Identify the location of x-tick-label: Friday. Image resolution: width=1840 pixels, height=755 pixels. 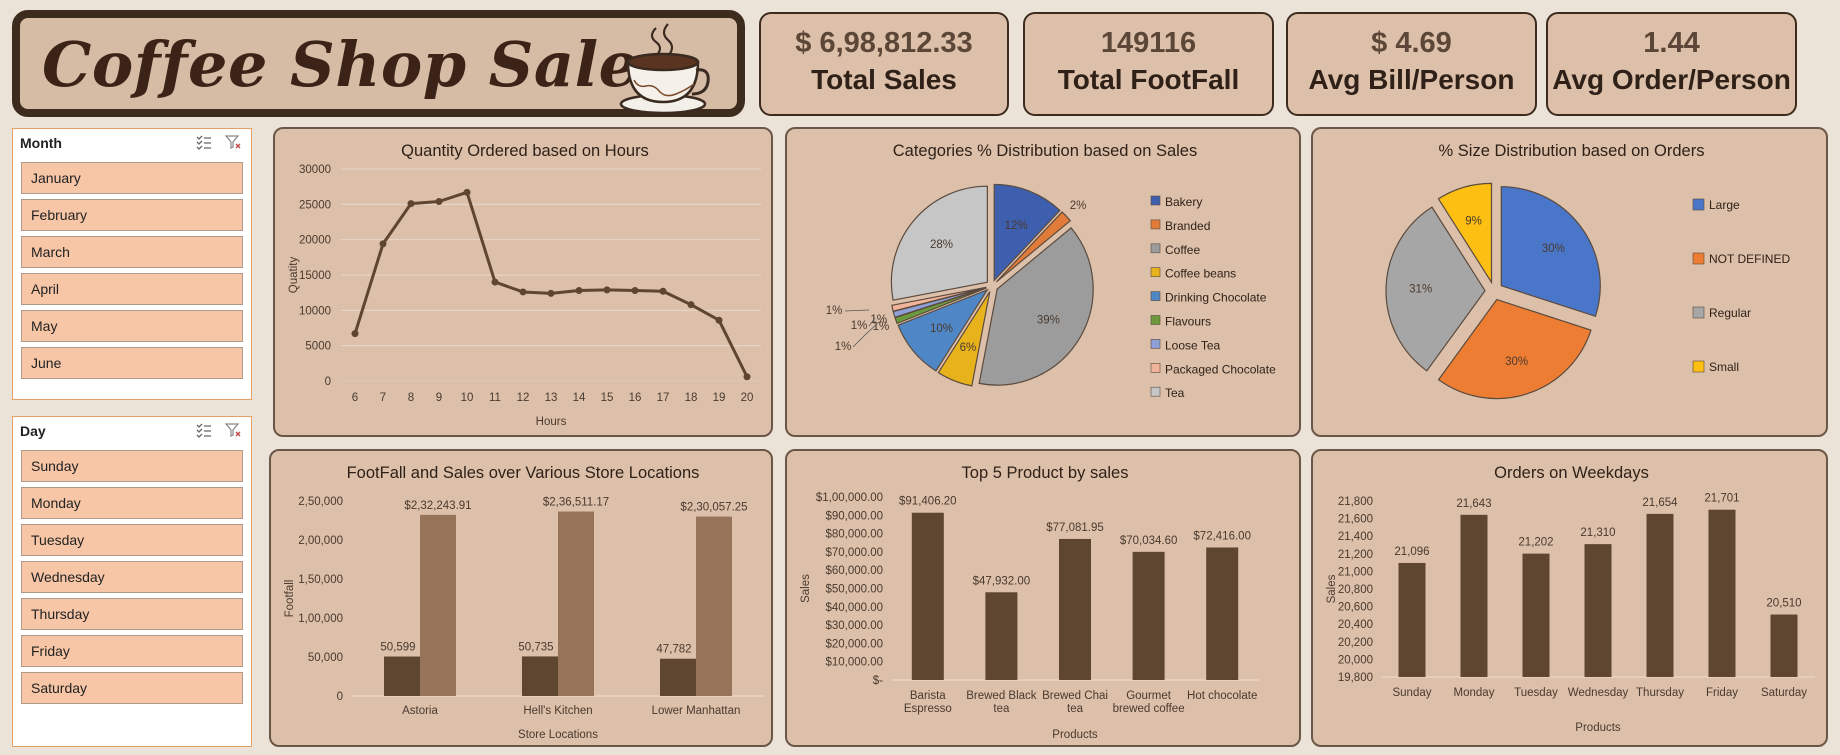
(1722, 693).